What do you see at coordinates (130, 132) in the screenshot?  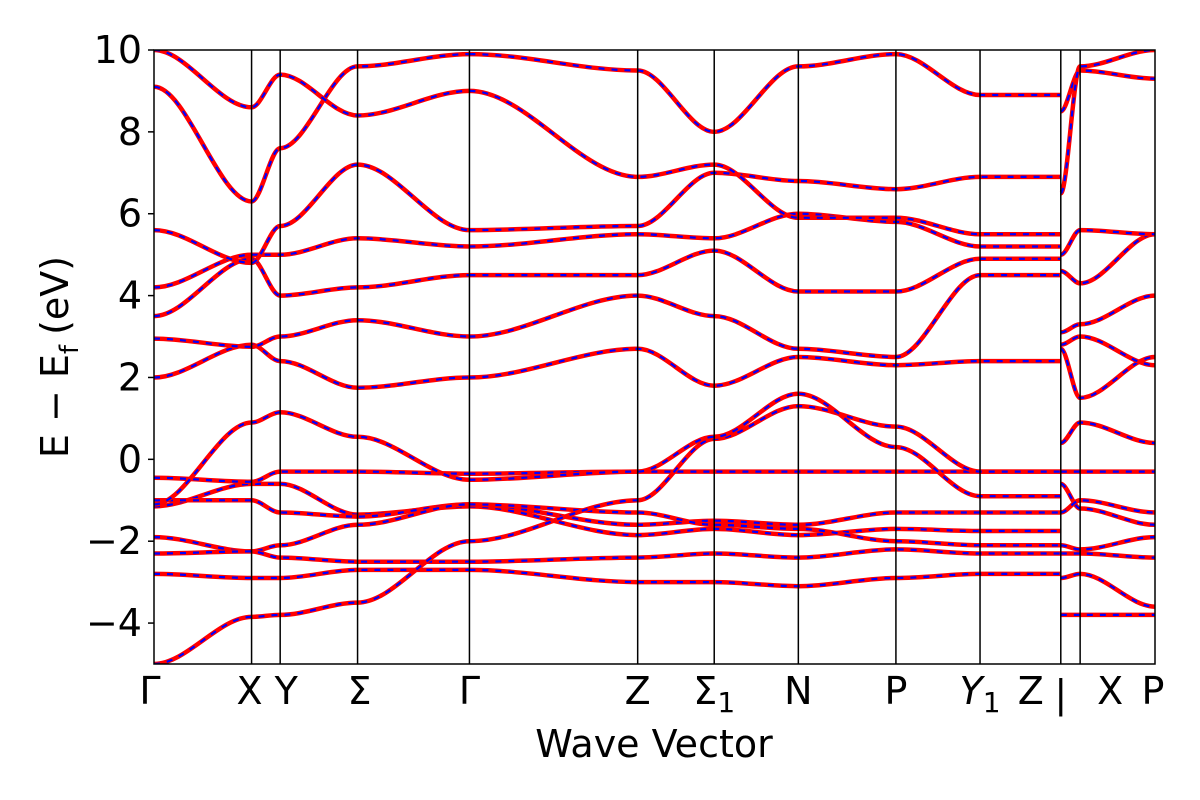 I see `y-tick-label: 8` at bounding box center [130, 132].